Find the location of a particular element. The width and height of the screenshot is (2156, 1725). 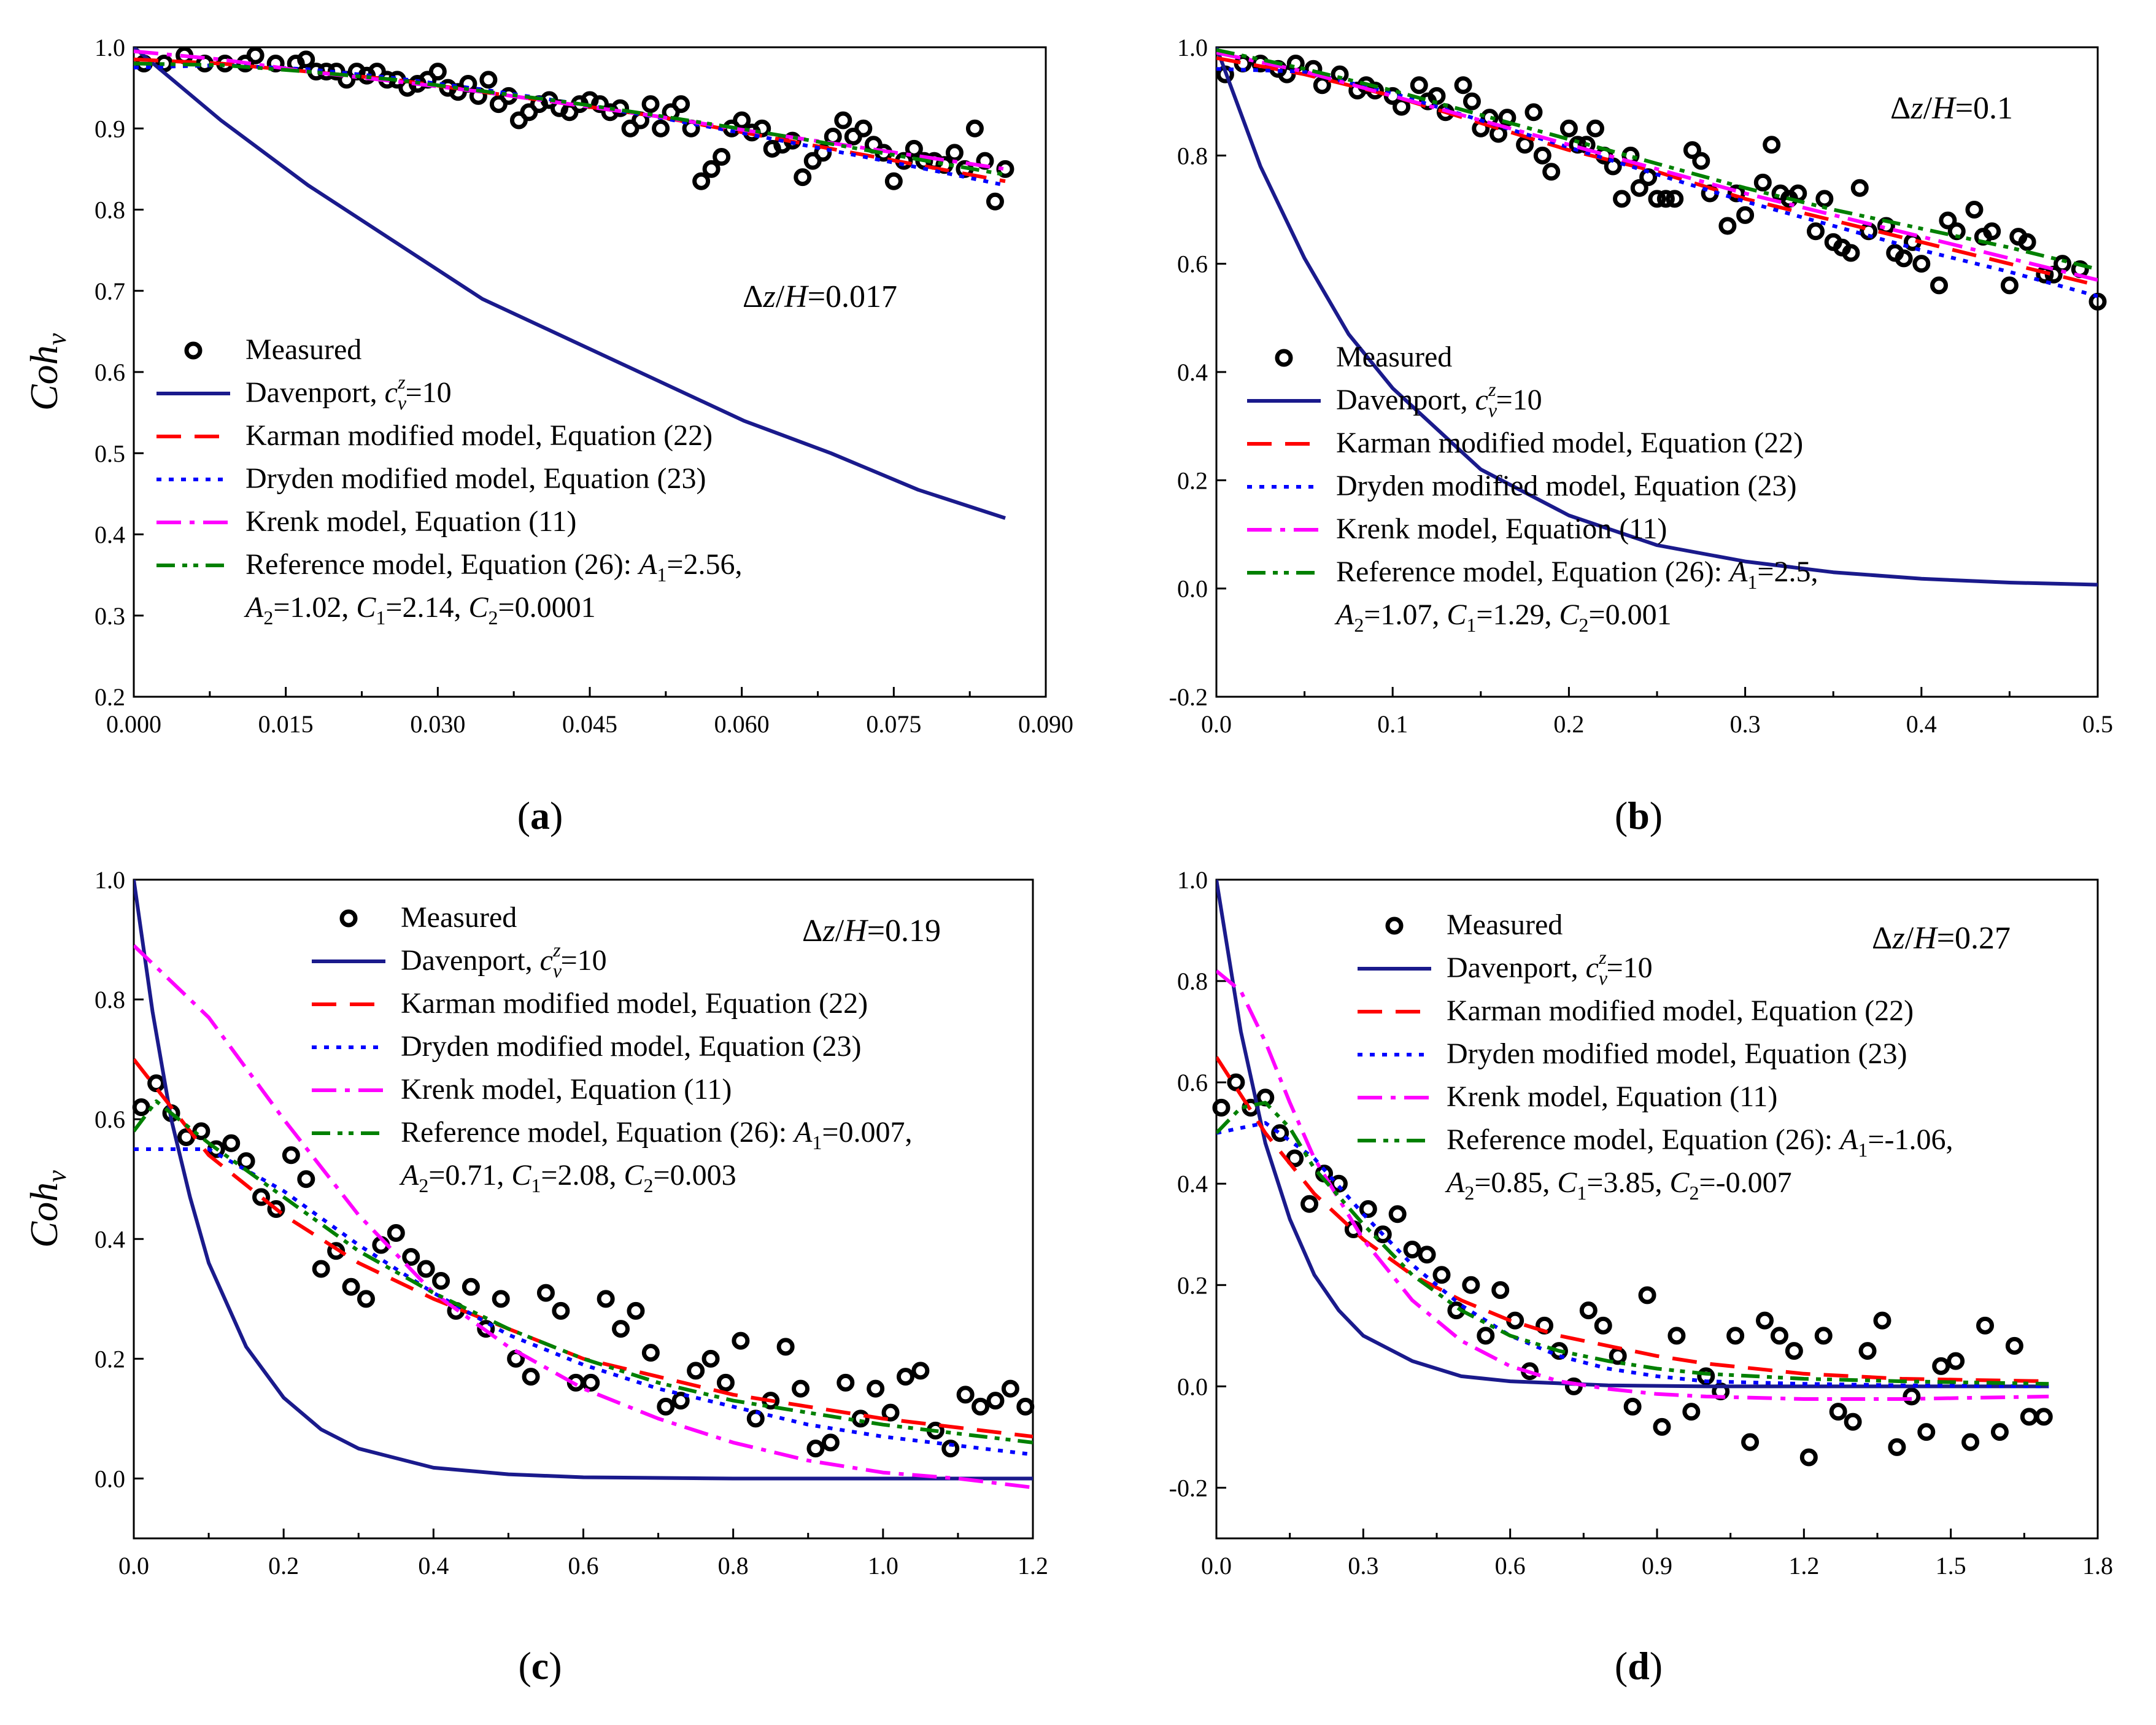

x-tick-label: 0.5 is located at coordinates (2097, 724).